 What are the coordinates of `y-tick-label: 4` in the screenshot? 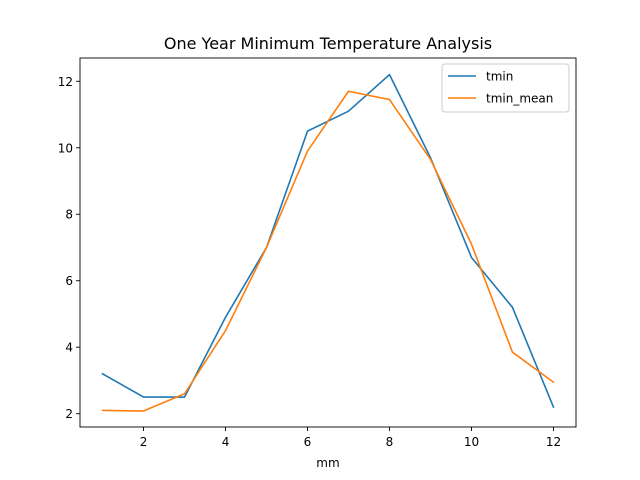 It's located at (69, 348).